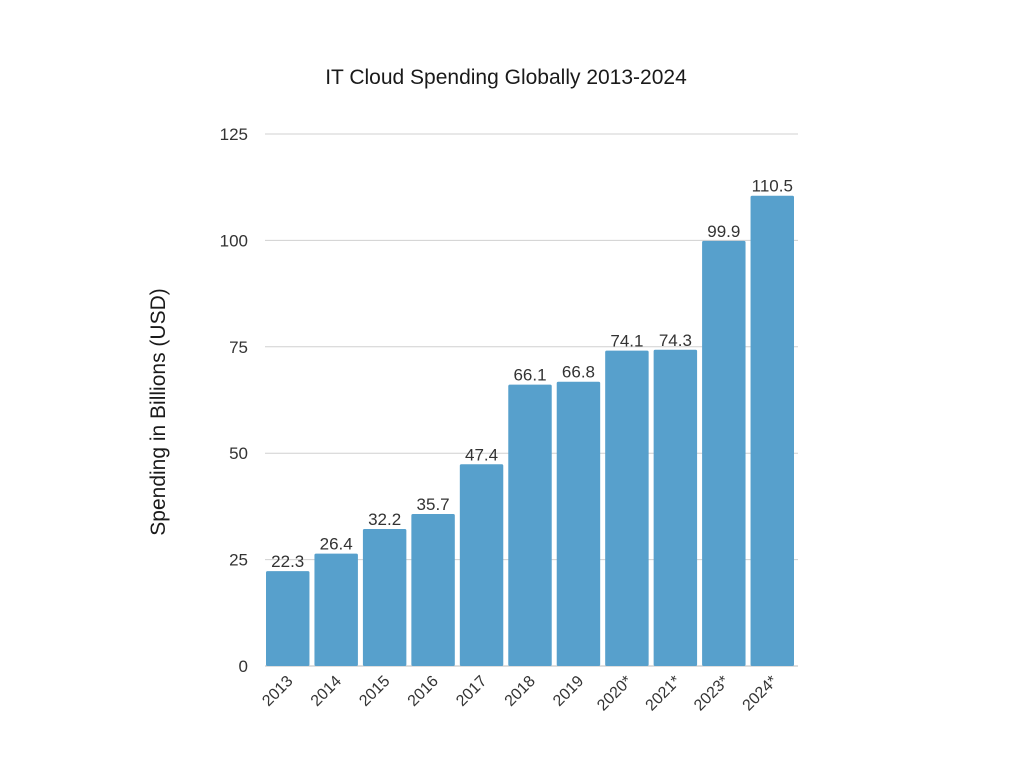  What do you see at coordinates (506, 77) in the screenshot?
I see `chart-title: IT Cloud Spending Globally 2013-2024` at bounding box center [506, 77].